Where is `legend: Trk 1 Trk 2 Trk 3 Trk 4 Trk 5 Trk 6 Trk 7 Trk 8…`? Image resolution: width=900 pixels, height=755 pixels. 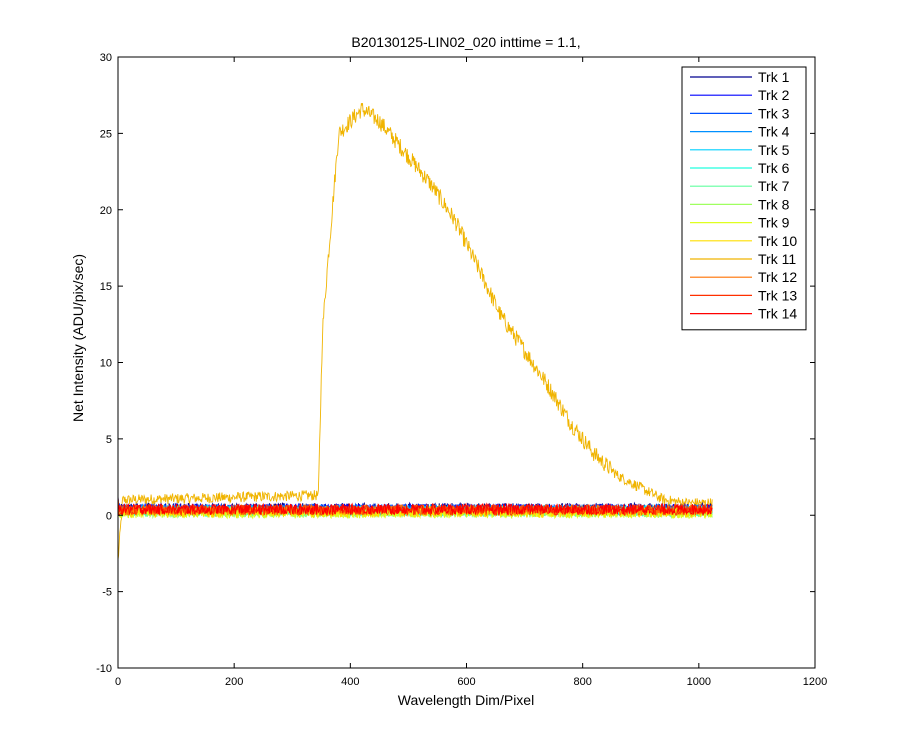
legend: Trk 1 Trk 2 Trk 3 Trk 4 Trk 5 Trk 6 Trk 7 Trk 8… is located at coordinates (744, 198).